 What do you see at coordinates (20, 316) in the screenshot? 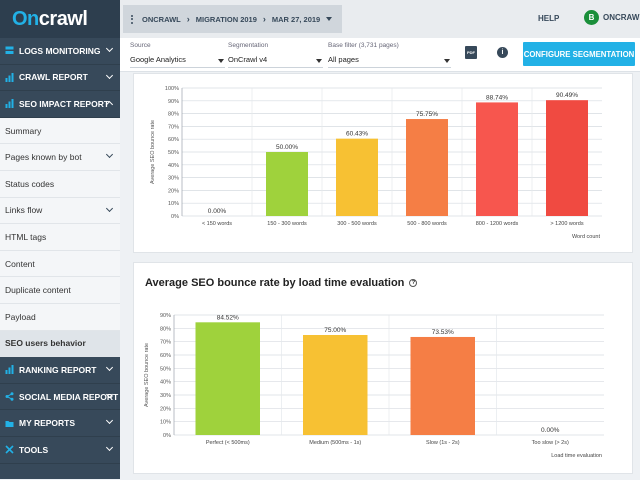
I see `sidebar-item-label: Payload` at bounding box center [20, 316].